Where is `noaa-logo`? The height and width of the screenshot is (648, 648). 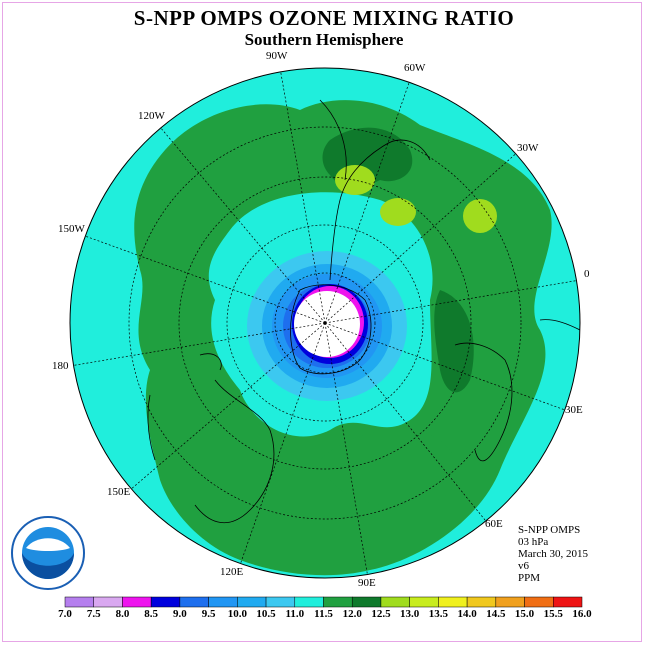
noaa-logo is located at coordinates (48, 553).